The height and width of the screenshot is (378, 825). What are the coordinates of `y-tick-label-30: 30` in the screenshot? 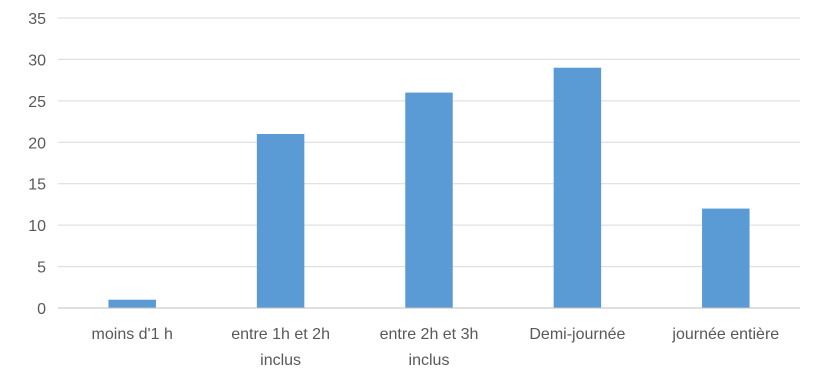 It's located at (37, 60).